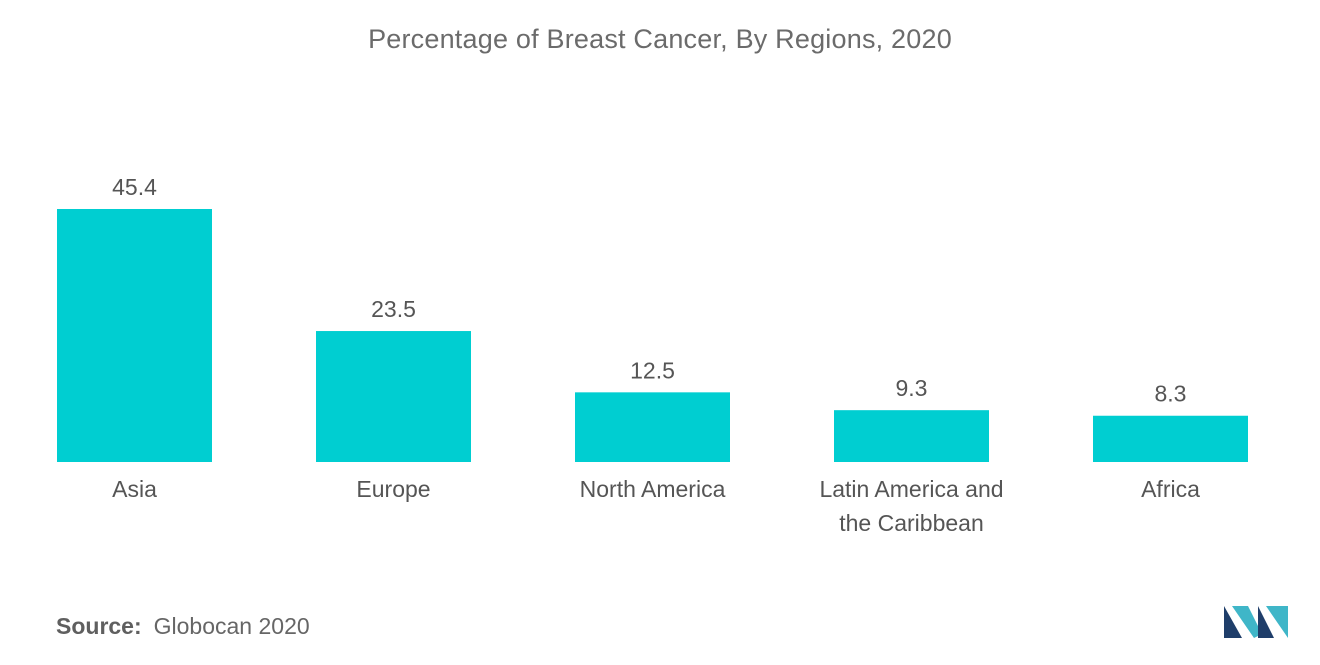 The image size is (1320, 665). I want to click on value-label-1: 23.5, so click(393, 309).